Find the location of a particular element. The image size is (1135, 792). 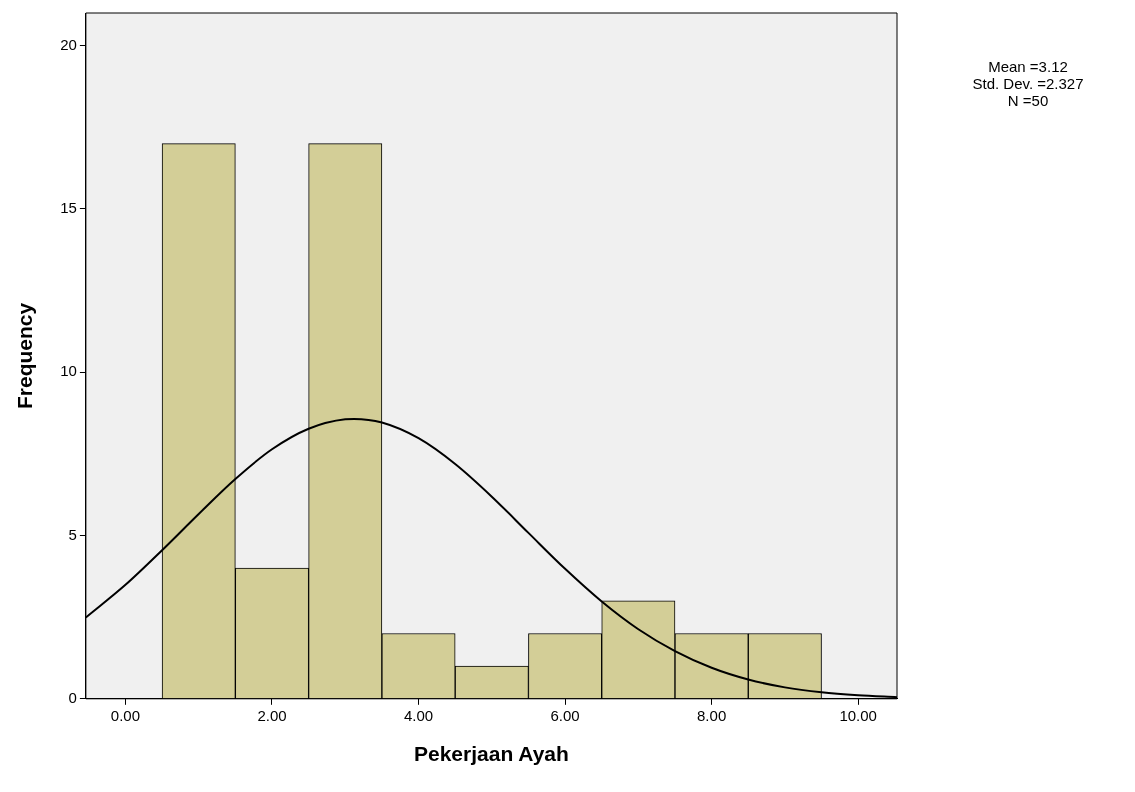

x-tick-label: 2.00 is located at coordinates (272, 715).